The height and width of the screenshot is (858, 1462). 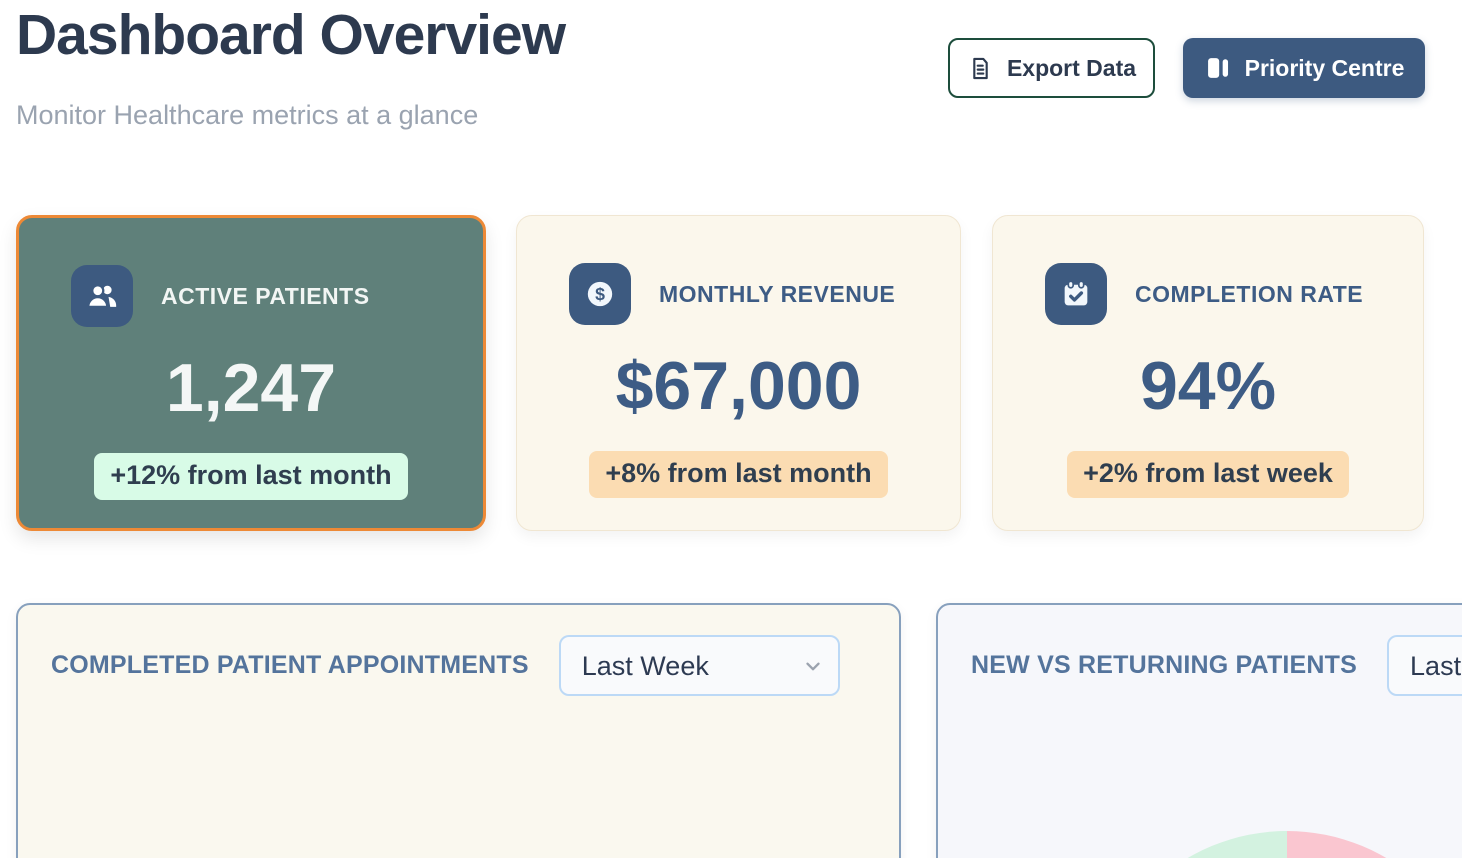 I want to click on export-data-button: Export Data, so click(x=1051, y=68).